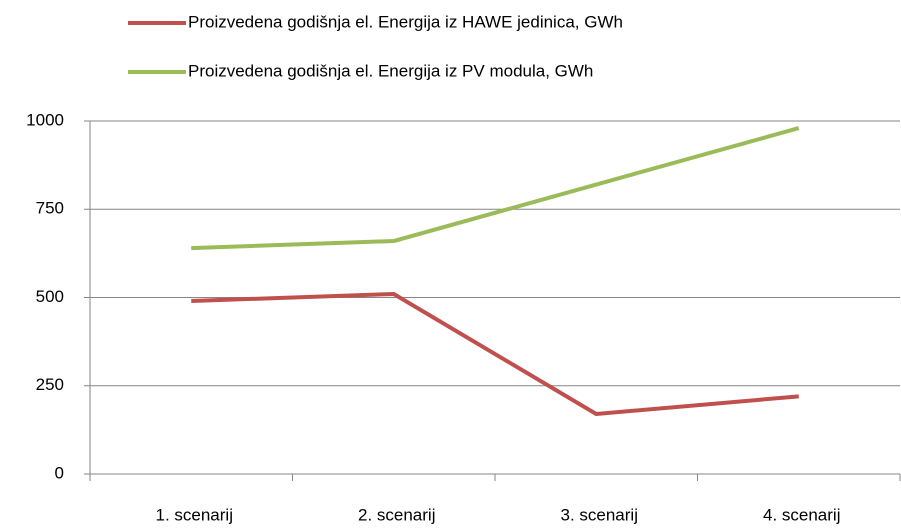  I want to click on x-tick-label: 1. scenarij, so click(194, 514).